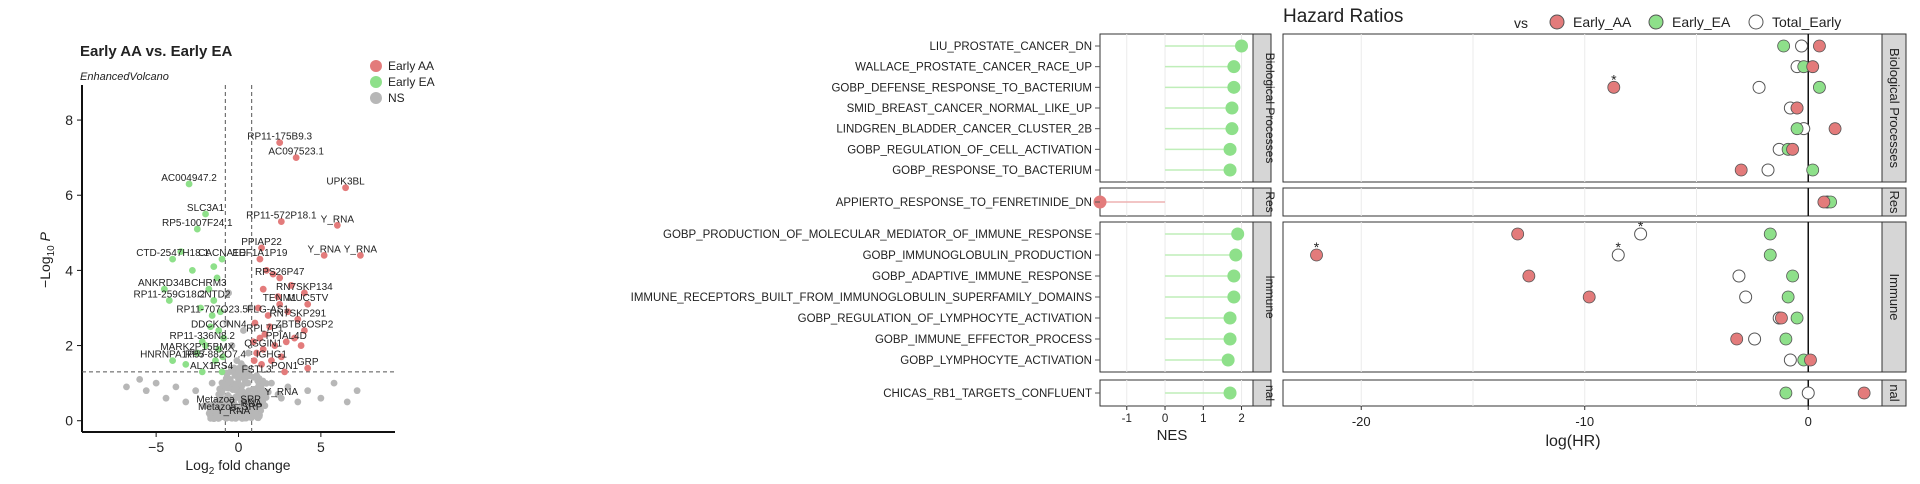 The height and width of the screenshot is (484, 1920). What do you see at coordinates (281, 216) in the screenshot?
I see `gene-label: RP11-572P18.1` at bounding box center [281, 216].